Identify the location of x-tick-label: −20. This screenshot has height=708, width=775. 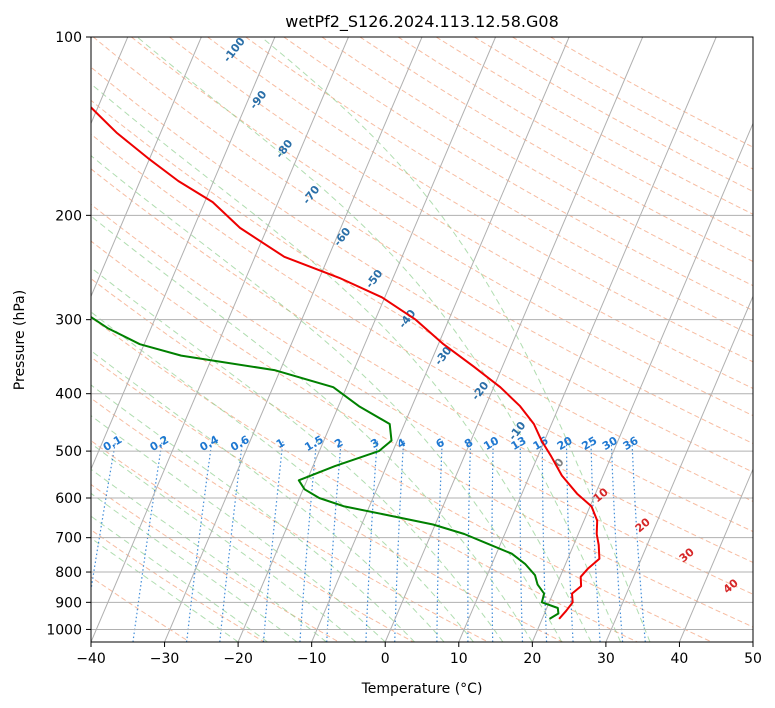
(238, 659).